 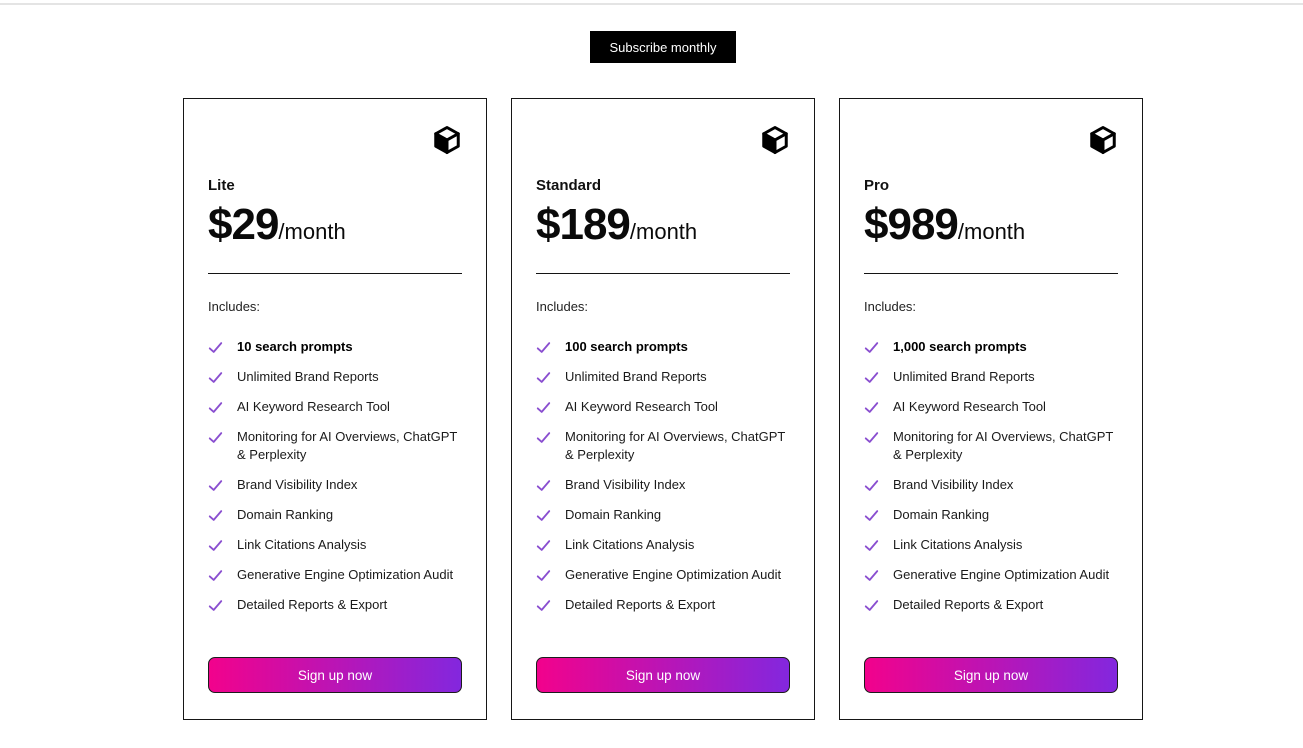 What do you see at coordinates (583, 224) in the screenshot?
I see `plan-price: $189` at bounding box center [583, 224].